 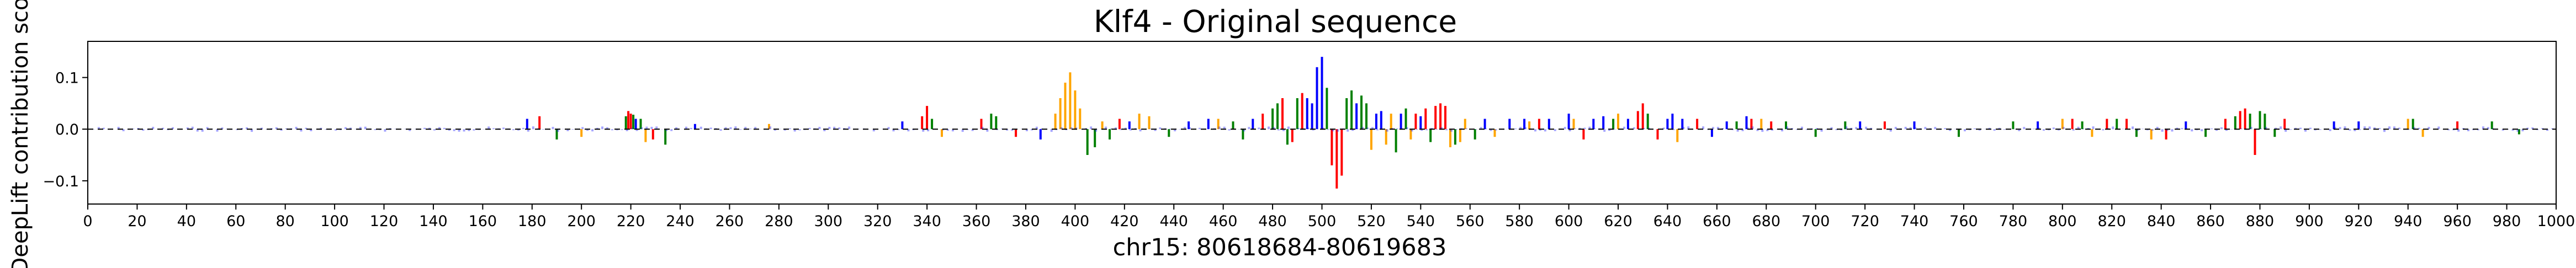 What do you see at coordinates (1421, 222) in the screenshot?
I see `x-tick-label: 540` at bounding box center [1421, 222].